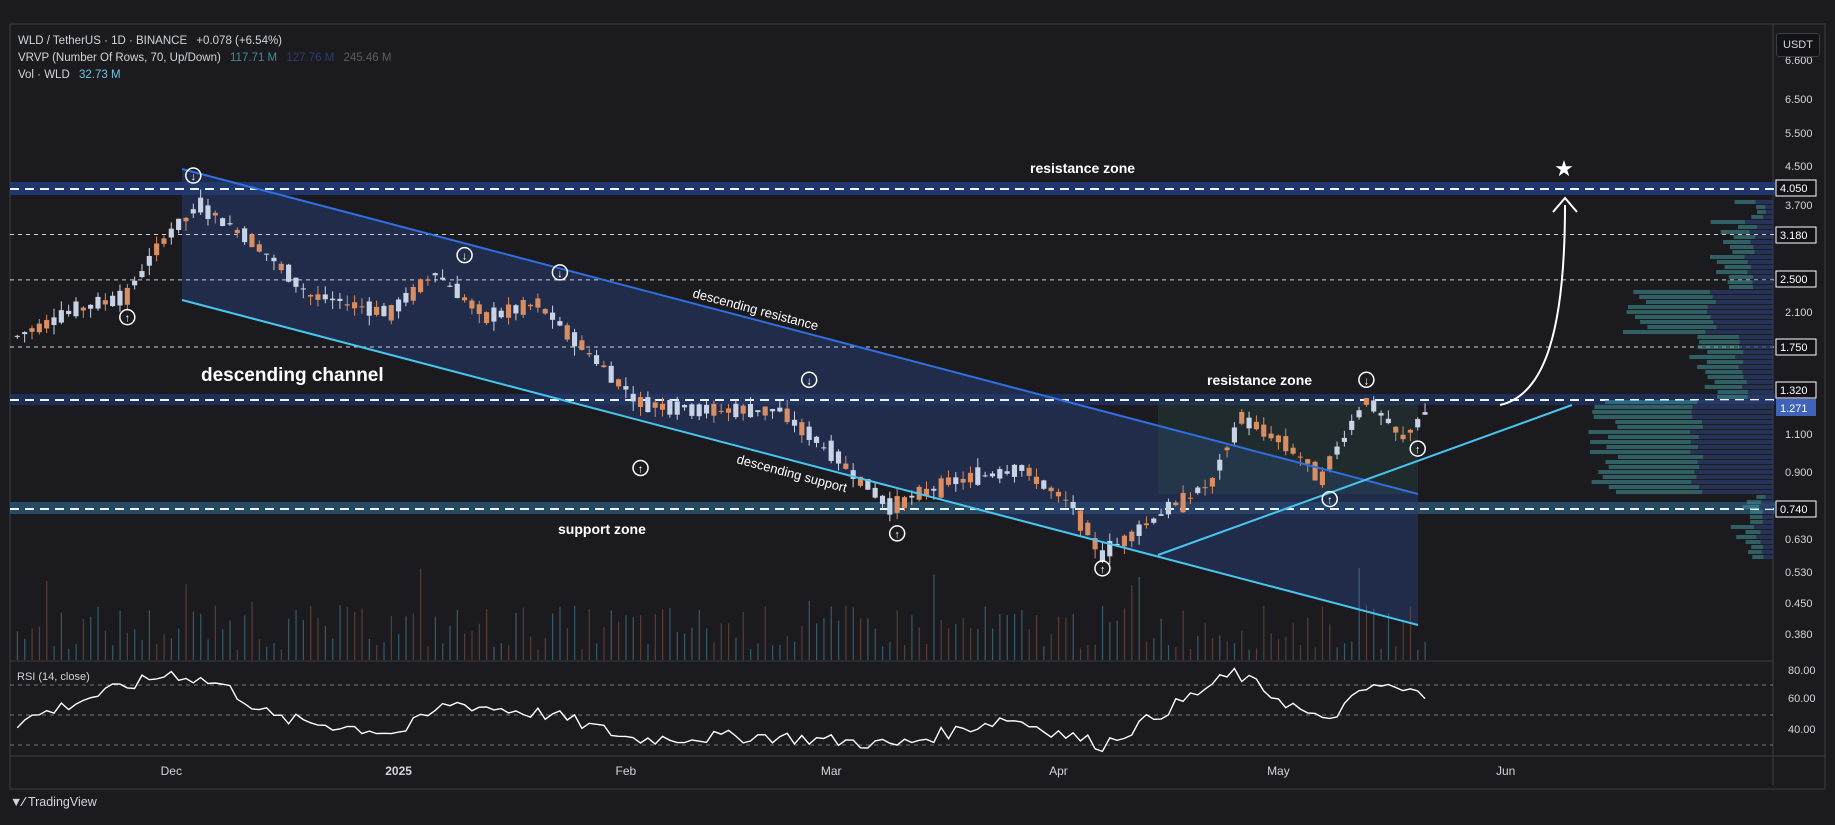 The width and height of the screenshot is (1835, 825). I want to click on price-tick: 2.100, so click(1799, 313).